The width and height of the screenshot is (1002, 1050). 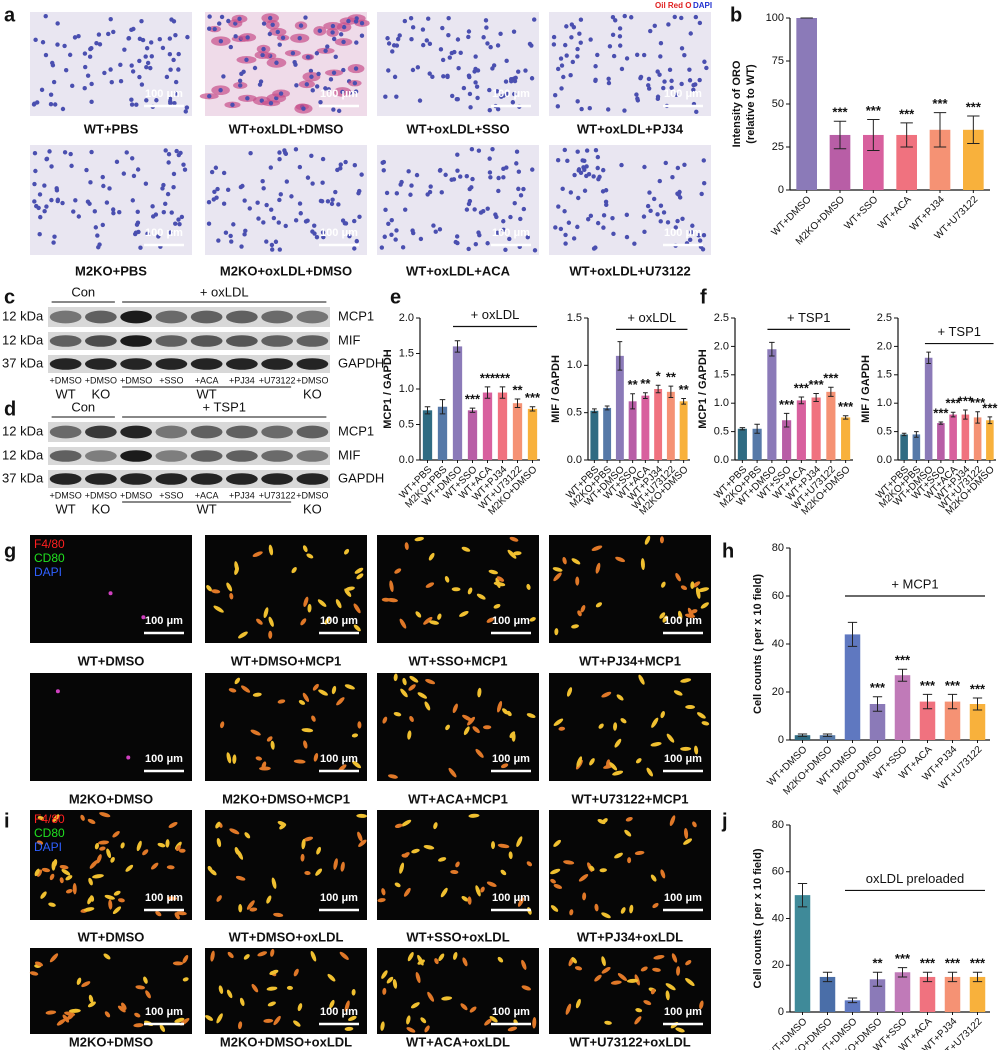 I want to click on y-tick-label: 25, so click(x=778, y=147).